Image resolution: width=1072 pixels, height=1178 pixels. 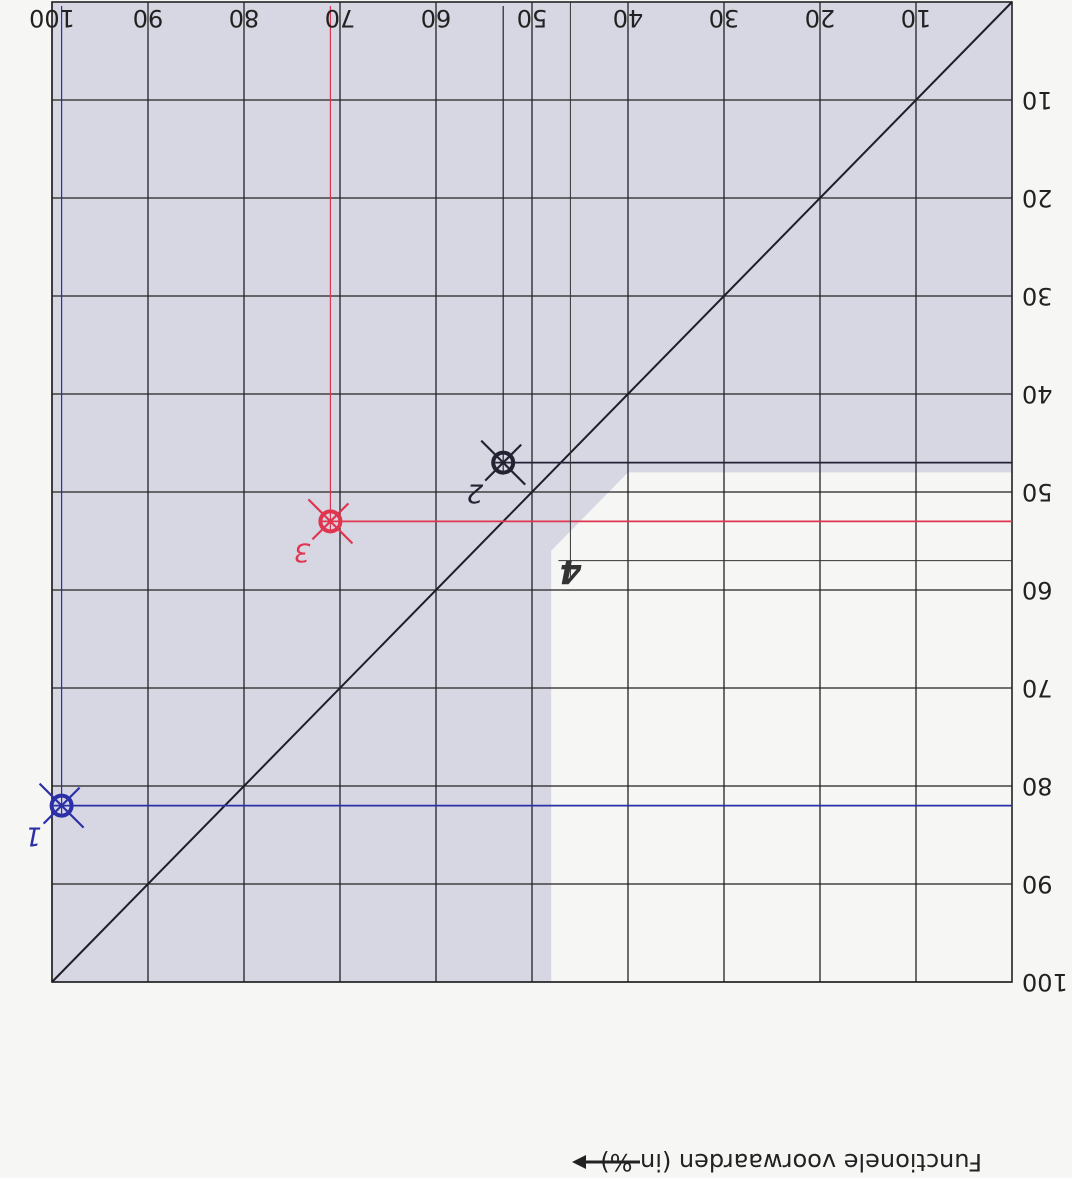 What do you see at coordinates (1037, 884) in the screenshot?
I see `y-tick-label-90: 90` at bounding box center [1037, 884].